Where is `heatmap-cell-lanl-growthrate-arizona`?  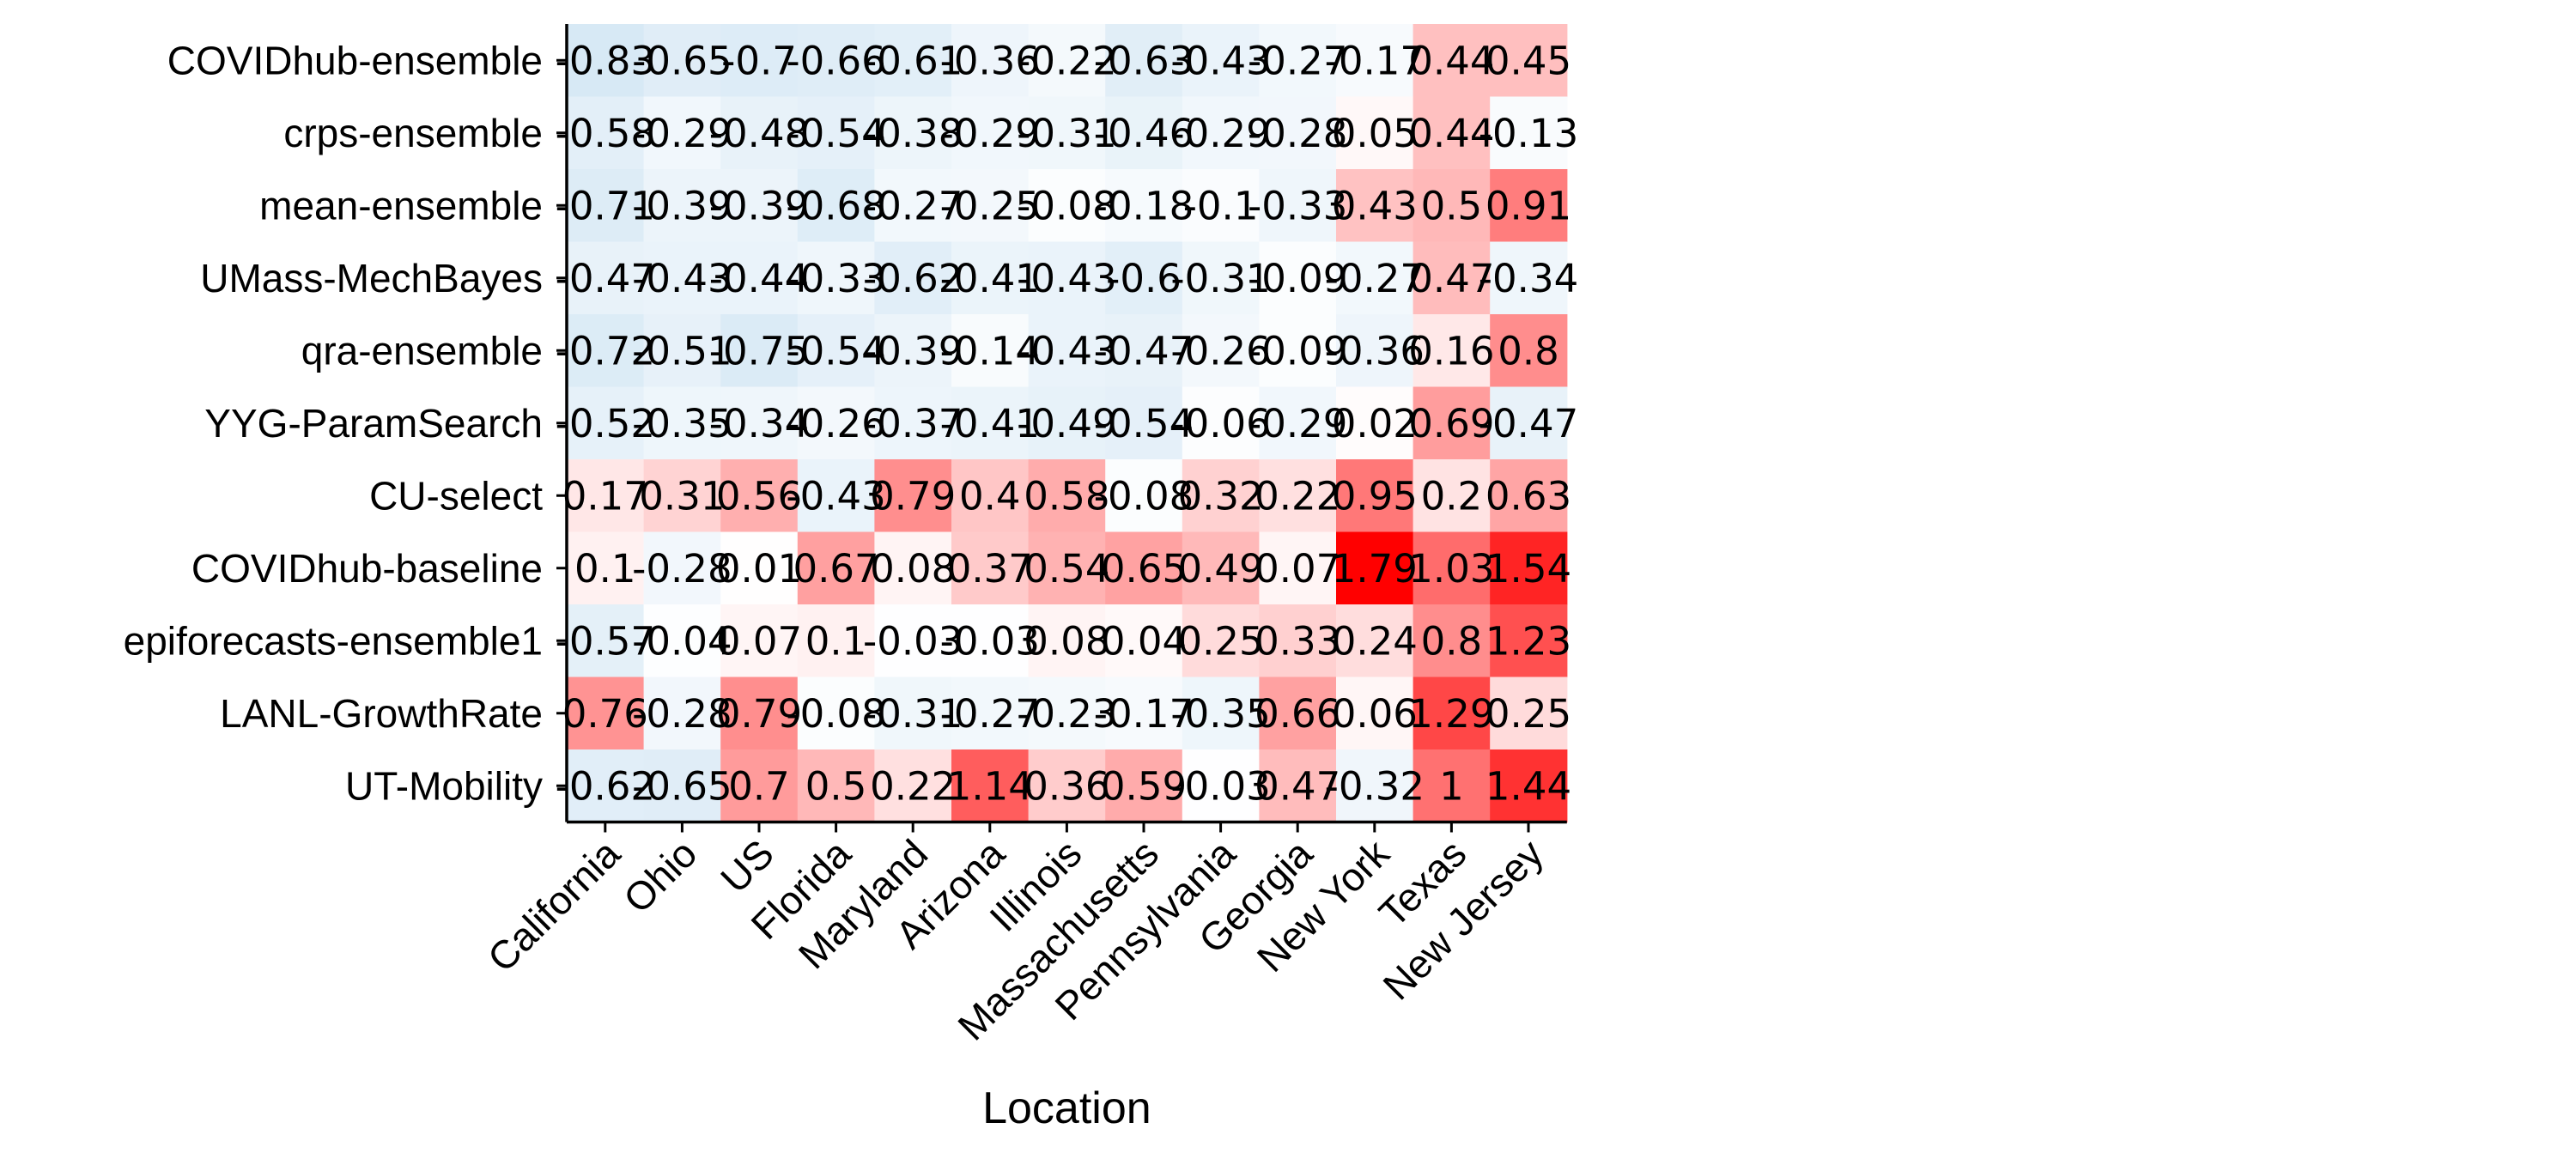 heatmap-cell-lanl-growthrate-arizona is located at coordinates (991, 713).